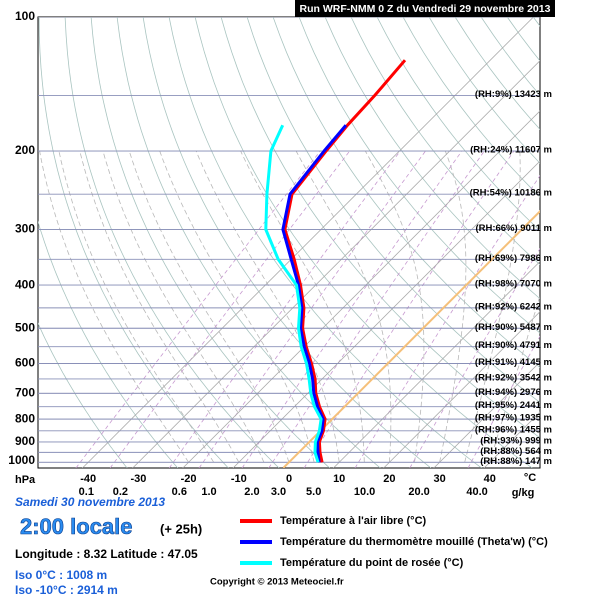  I want to click on level-label: (RH:90%) 4791 m, so click(513, 345).